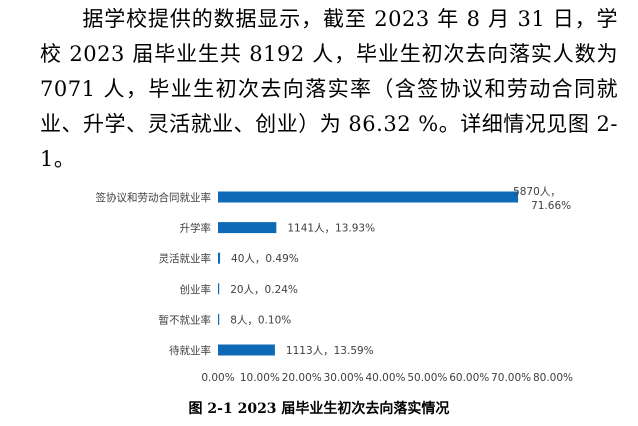 The image size is (638, 426). I want to click on x-tick-label: 30.00%, so click(344, 378).